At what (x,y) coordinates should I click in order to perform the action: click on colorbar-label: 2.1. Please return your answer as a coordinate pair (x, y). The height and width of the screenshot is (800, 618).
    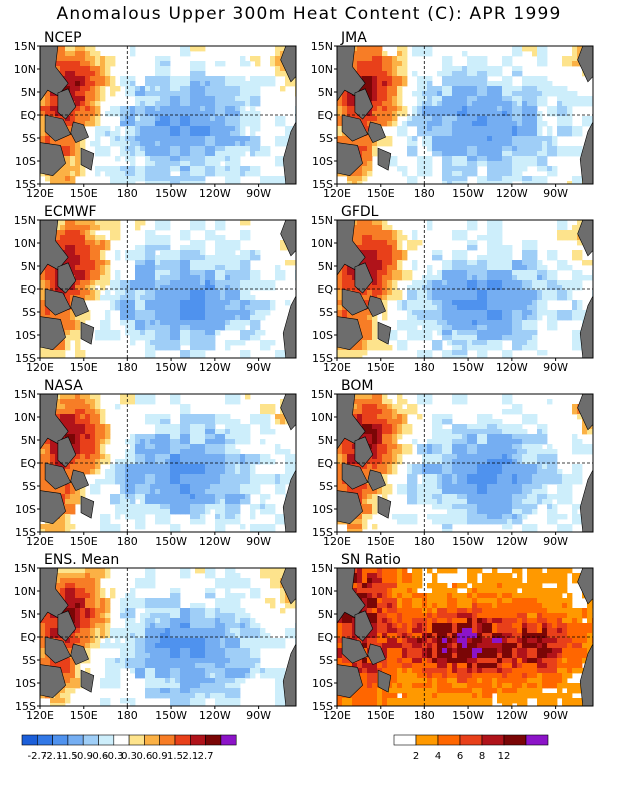
    Looking at the image, I should click on (190, 756).